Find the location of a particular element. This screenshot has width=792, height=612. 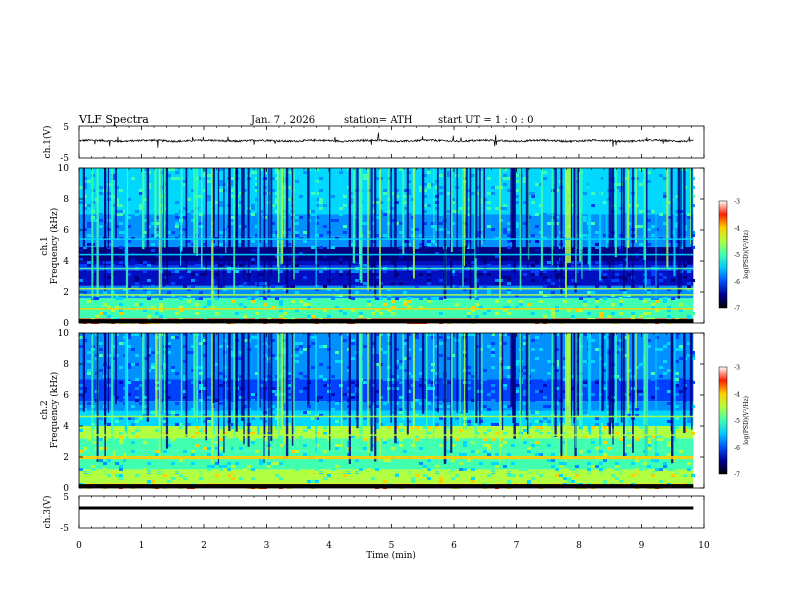

ch2-spectrogram-ylabel-line2: Frequency (kHz) is located at coordinates (54, 410).